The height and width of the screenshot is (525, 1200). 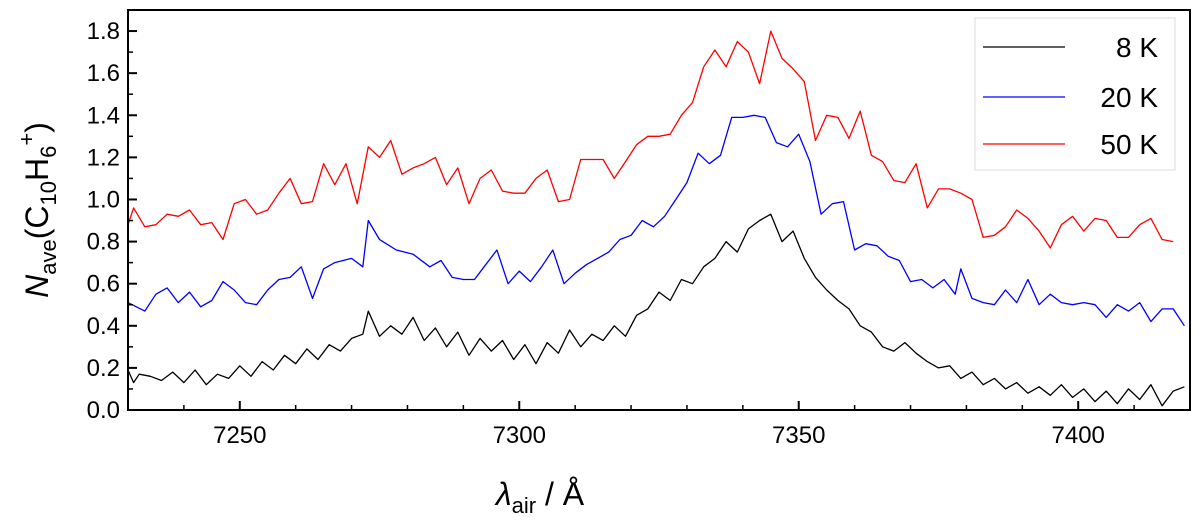 What do you see at coordinates (239, 435) in the screenshot?
I see `x-tick-label: 7250` at bounding box center [239, 435].